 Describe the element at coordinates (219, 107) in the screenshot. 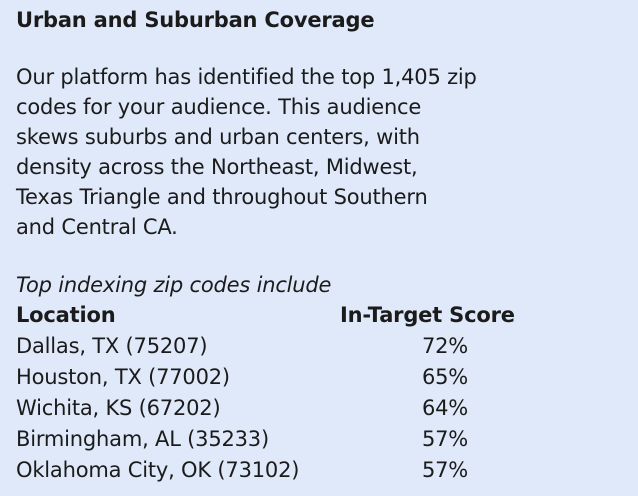

I see `paragraph-line: codes for your audience. This audience` at that location.